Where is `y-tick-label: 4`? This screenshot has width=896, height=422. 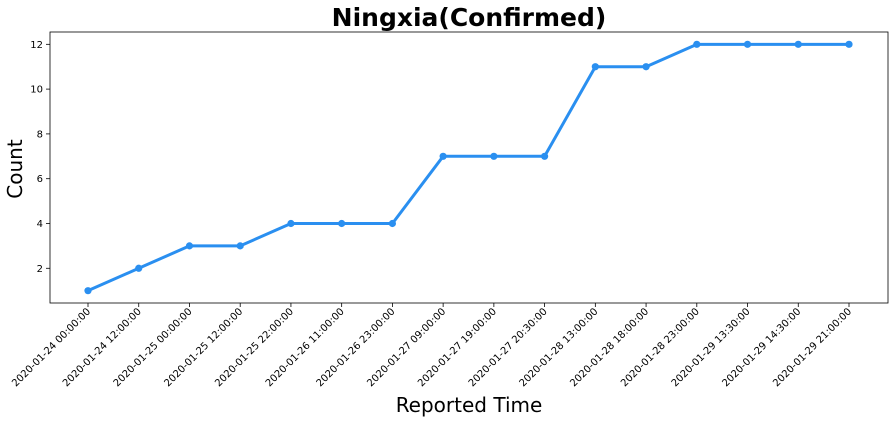 y-tick-label: 4 is located at coordinates (40, 224).